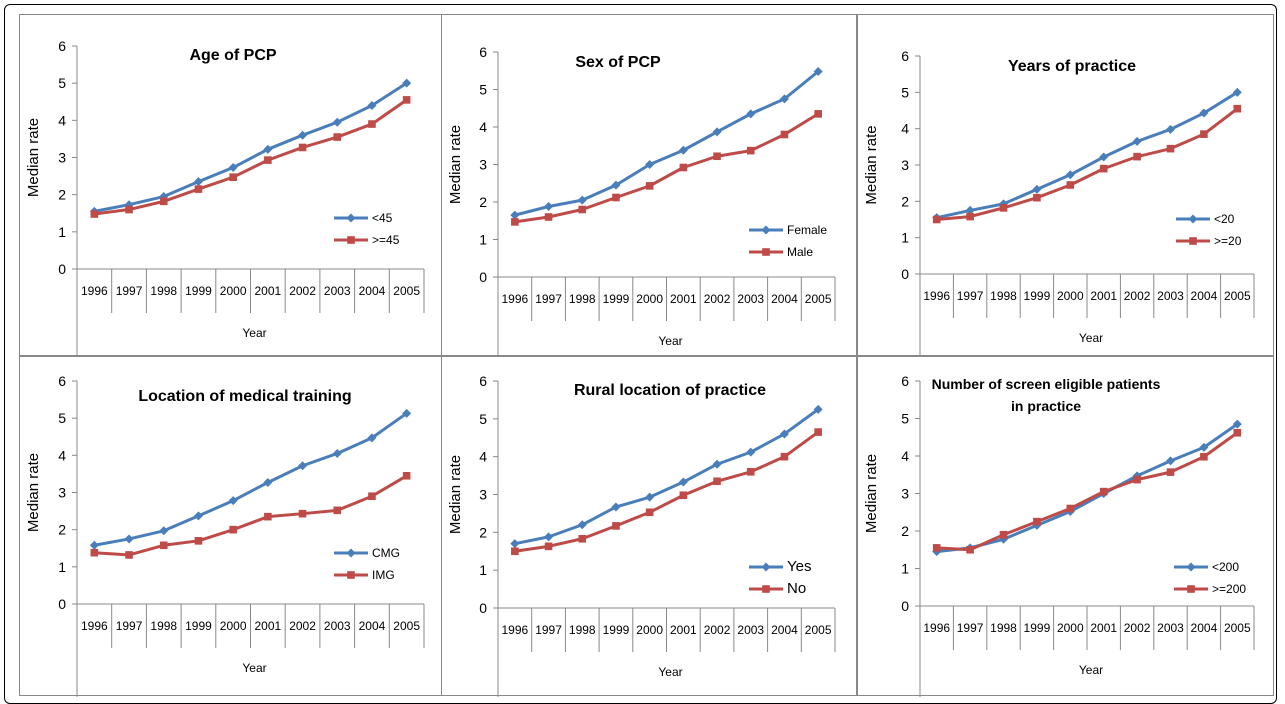 The width and height of the screenshot is (1285, 704). Describe the element at coordinates (1228, 241) in the screenshot. I see `legend-label: >=20` at that location.